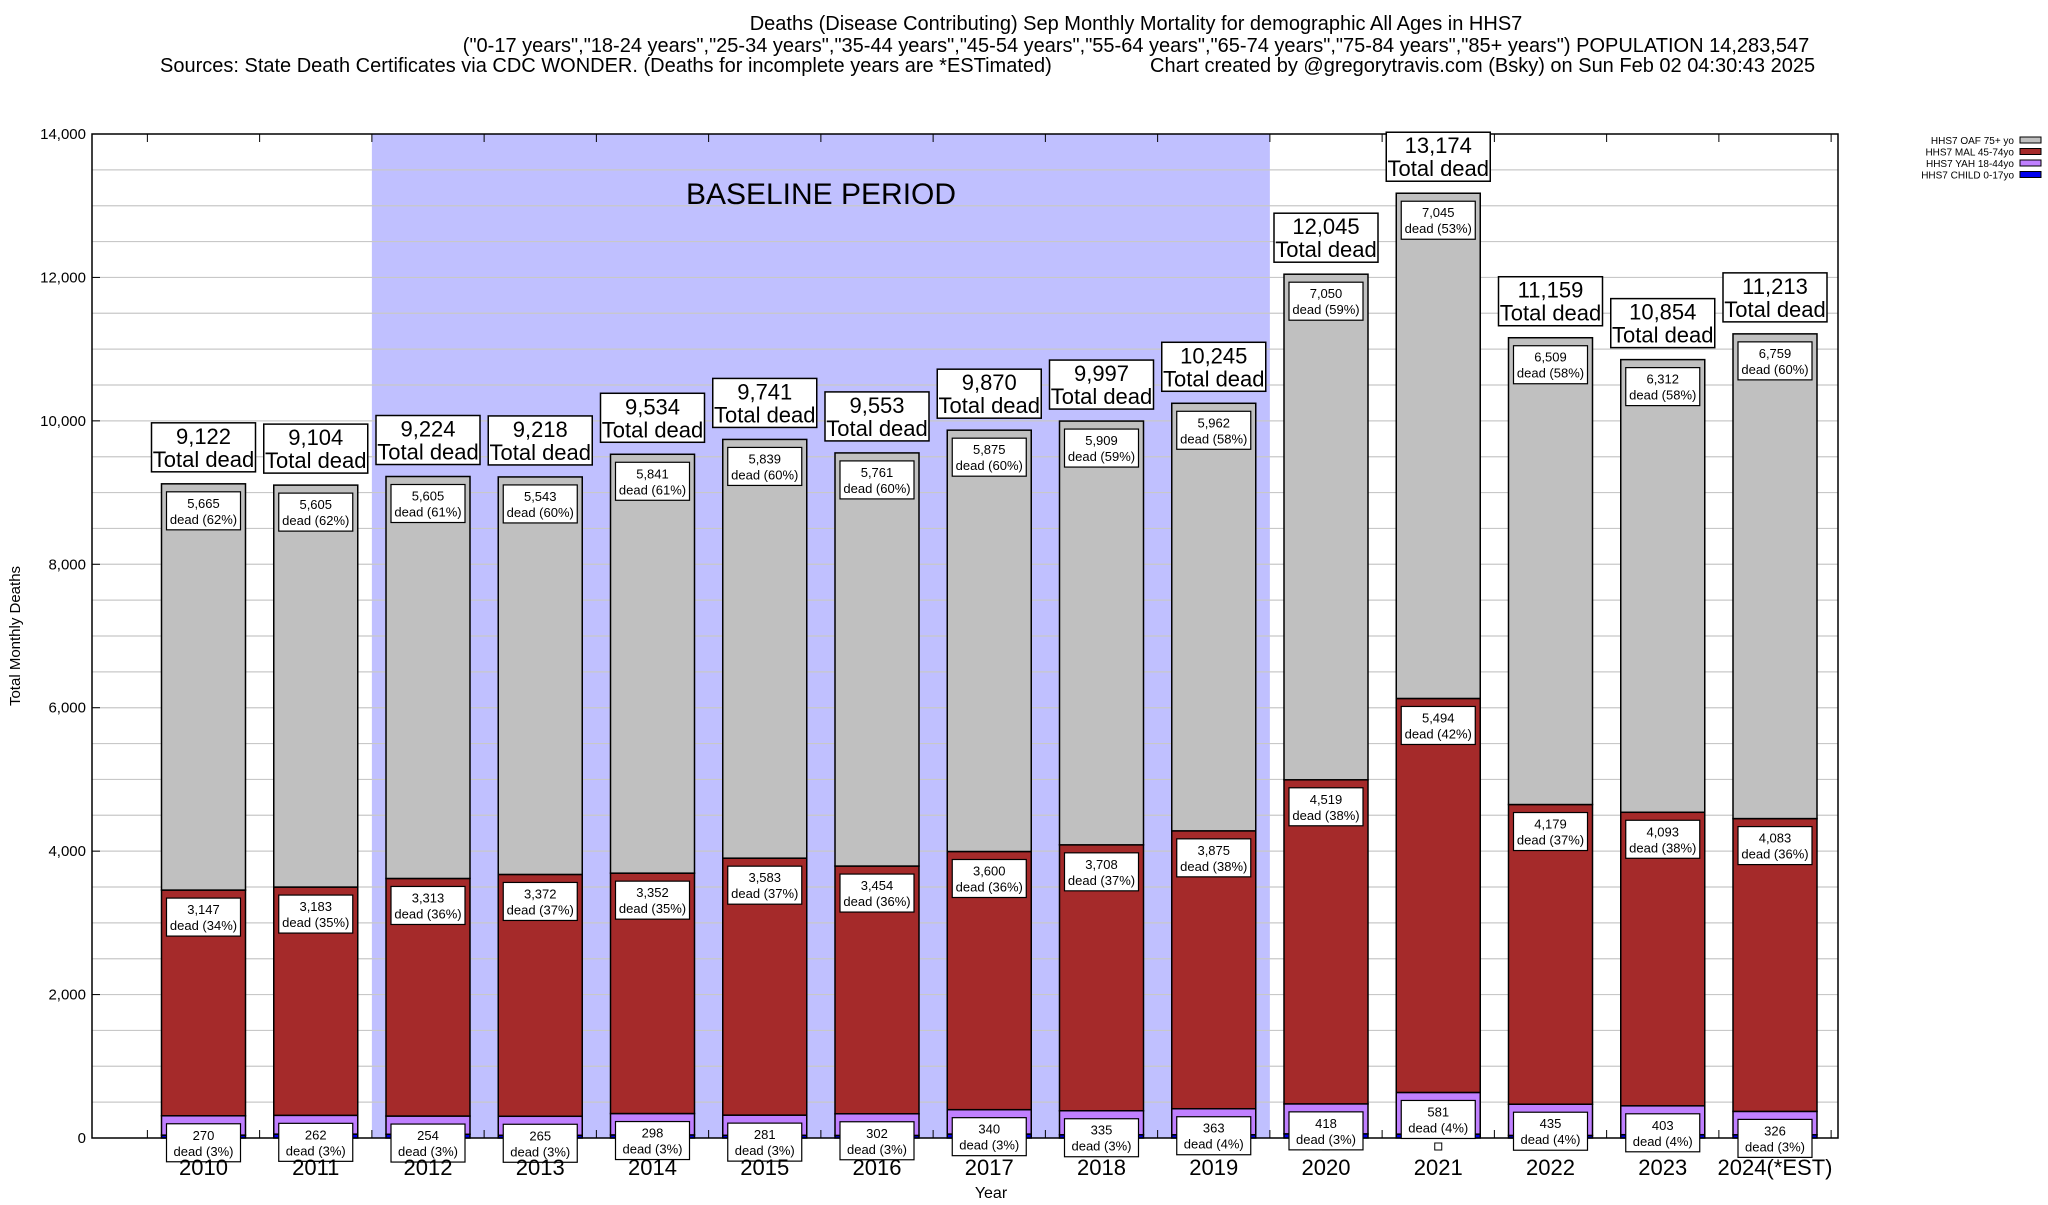  I want to click on segment-value-label: 3,454, so click(877, 885).